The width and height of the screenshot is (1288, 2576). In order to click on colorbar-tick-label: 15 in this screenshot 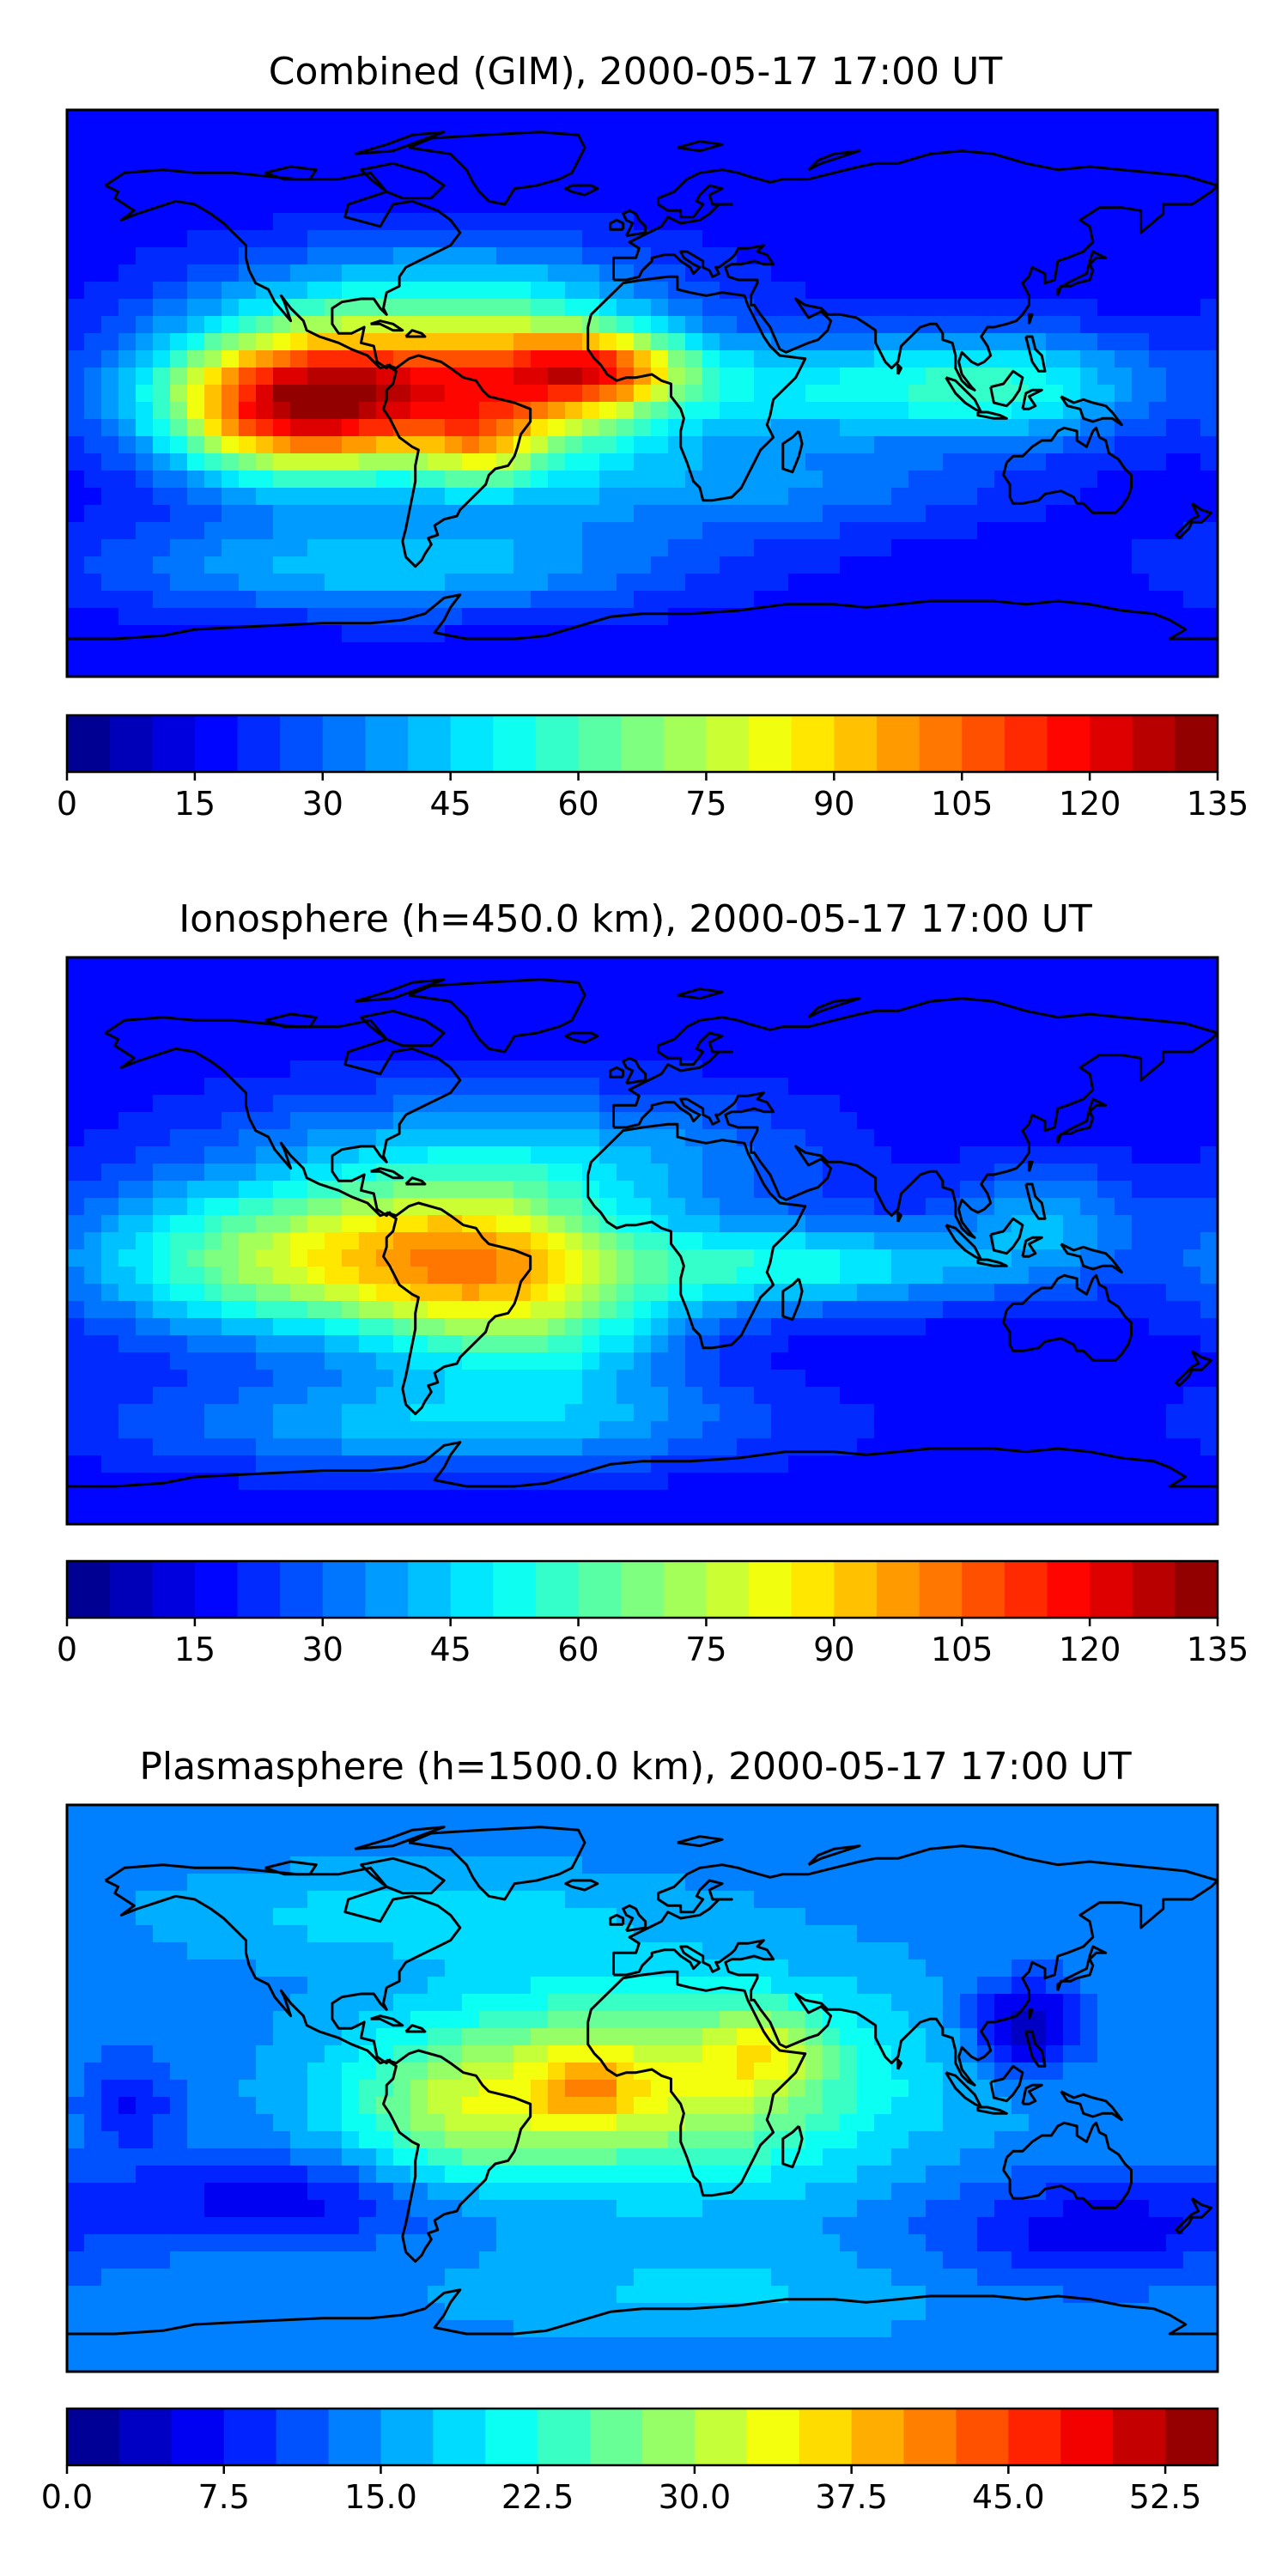, I will do `click(195, 804)`.